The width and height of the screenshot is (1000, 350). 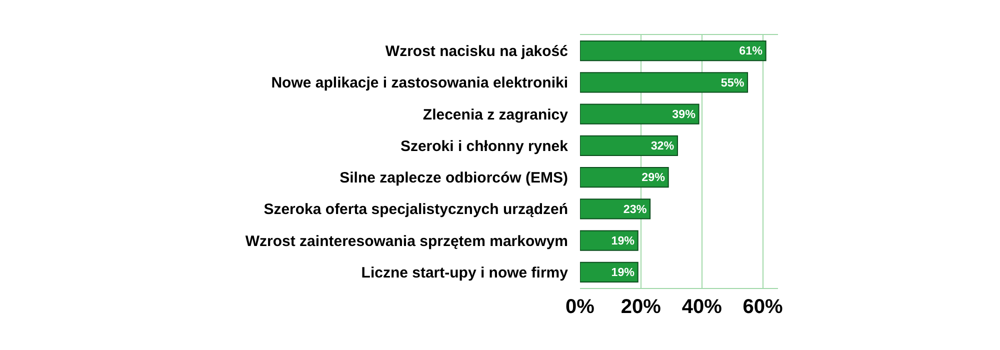 I want to click on y-tick-label: Szeroka oferta specjalistycznych urządzeń, so click(x=416, y=209).